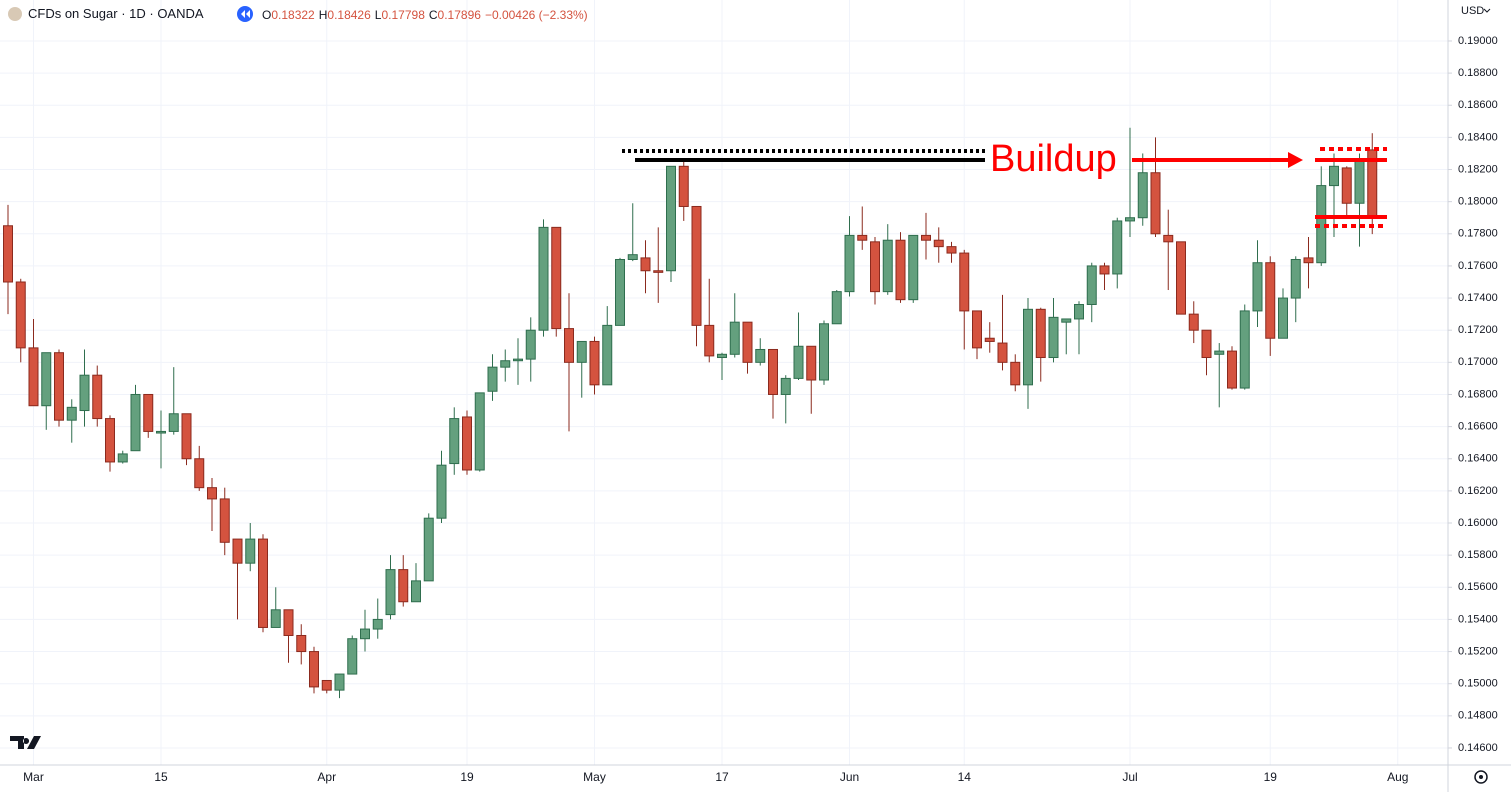 Image resolution: width=1511 pixels, height=792 pixels. Describe the element at coordinates (378, 15) in the screenshot. I see `legend-key: L` at that location.